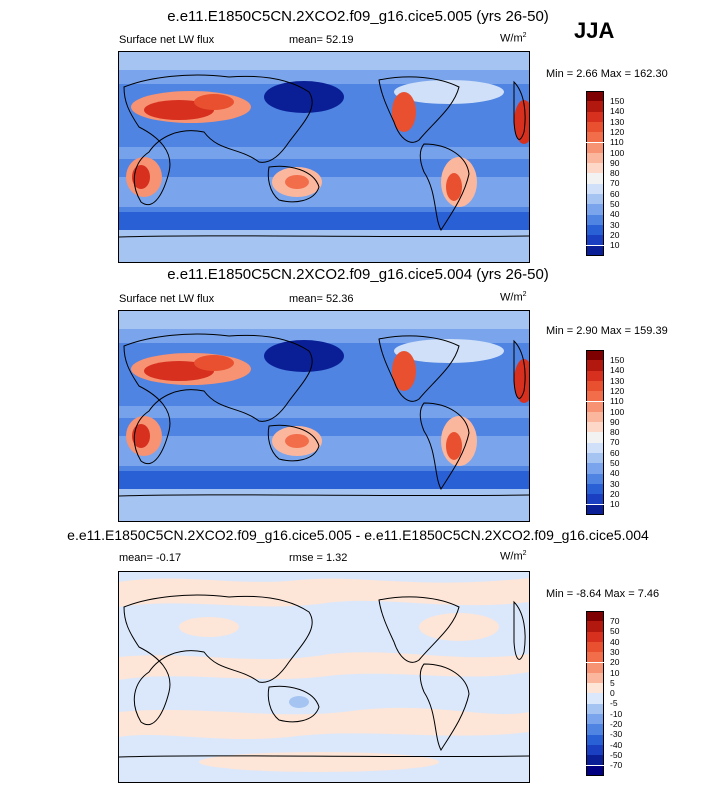 This screenshot has height=788, width=716. What do you see at coordinates (614, 703) in the screenshot?
I see `colorbar-label: -5` at bounding box center [614, 703].